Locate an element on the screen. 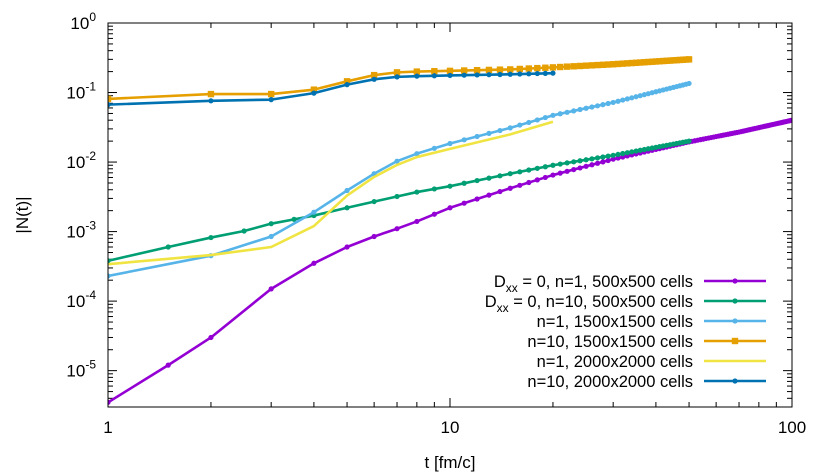  legend-label: n=10, 2000x2000 cells is located at coordinates (610, 382).